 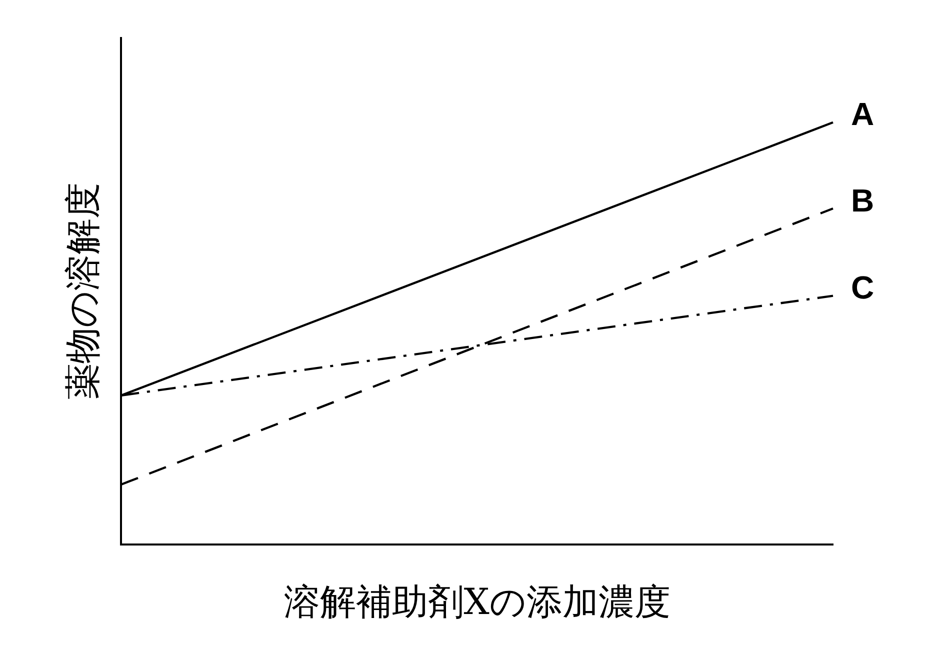 What do you see at coordinates (477, 602) in the screenshot?
I see `x-axis-title: 溶解補助剤Xの添加濃度` at bounding box center [477, 602].